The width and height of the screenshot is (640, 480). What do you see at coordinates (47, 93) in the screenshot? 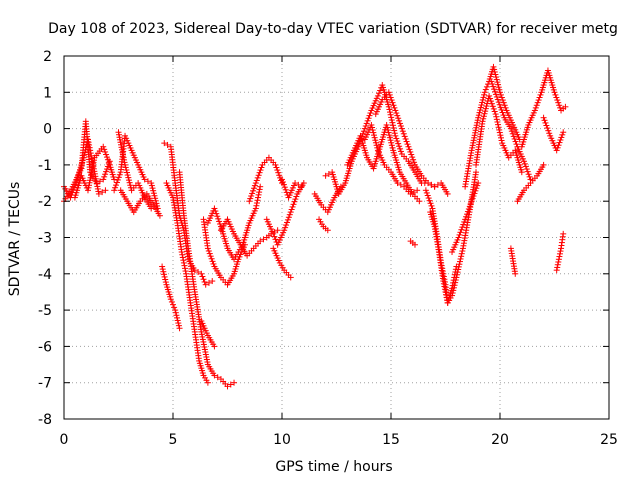
I see `y-tick-label: 1` at bounding box center [47, 93].